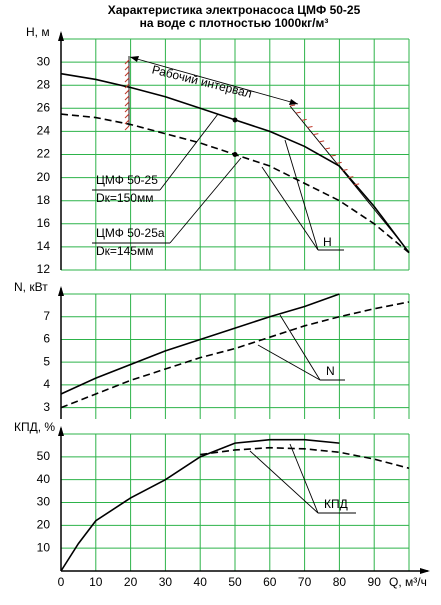 The height and width of the screenshot is (605, 441). I want to click on y-axis-label: КПД, %, so click(34, 427).